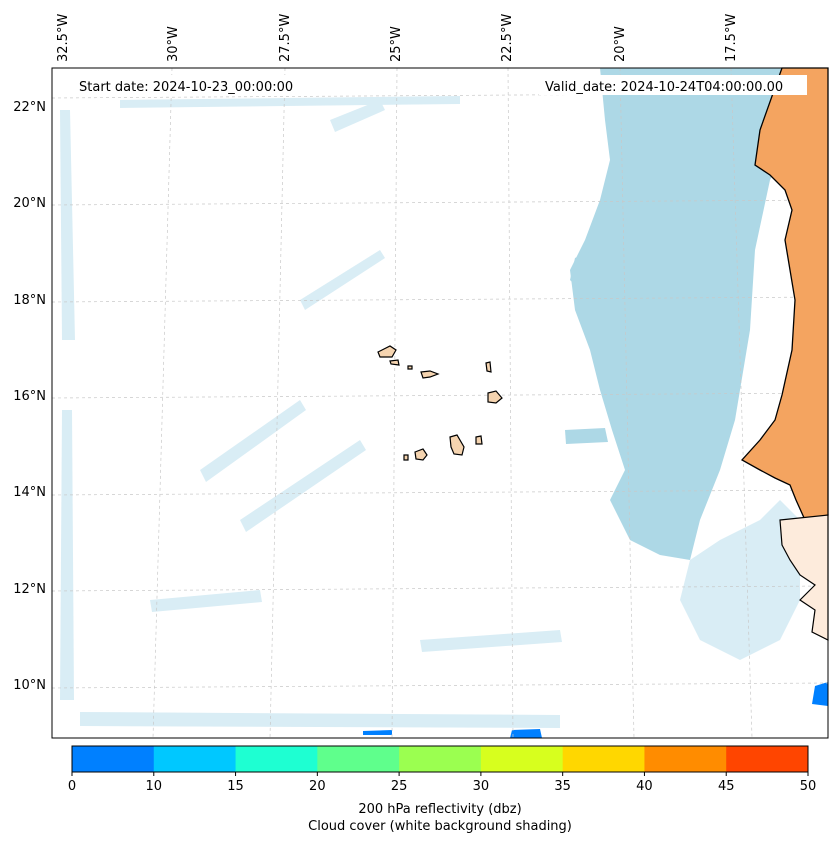 Image resolution: width=837 pixels, height=843 pixels. I want to click on lat-label: 18°N, so click(29, 300).